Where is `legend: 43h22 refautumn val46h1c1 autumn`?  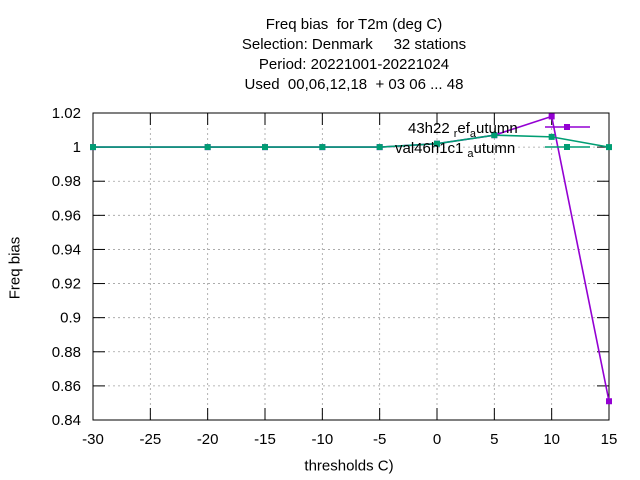 legend: 43h22 refautumn val46h1c1 autumn is located at coordinates (492, 140).